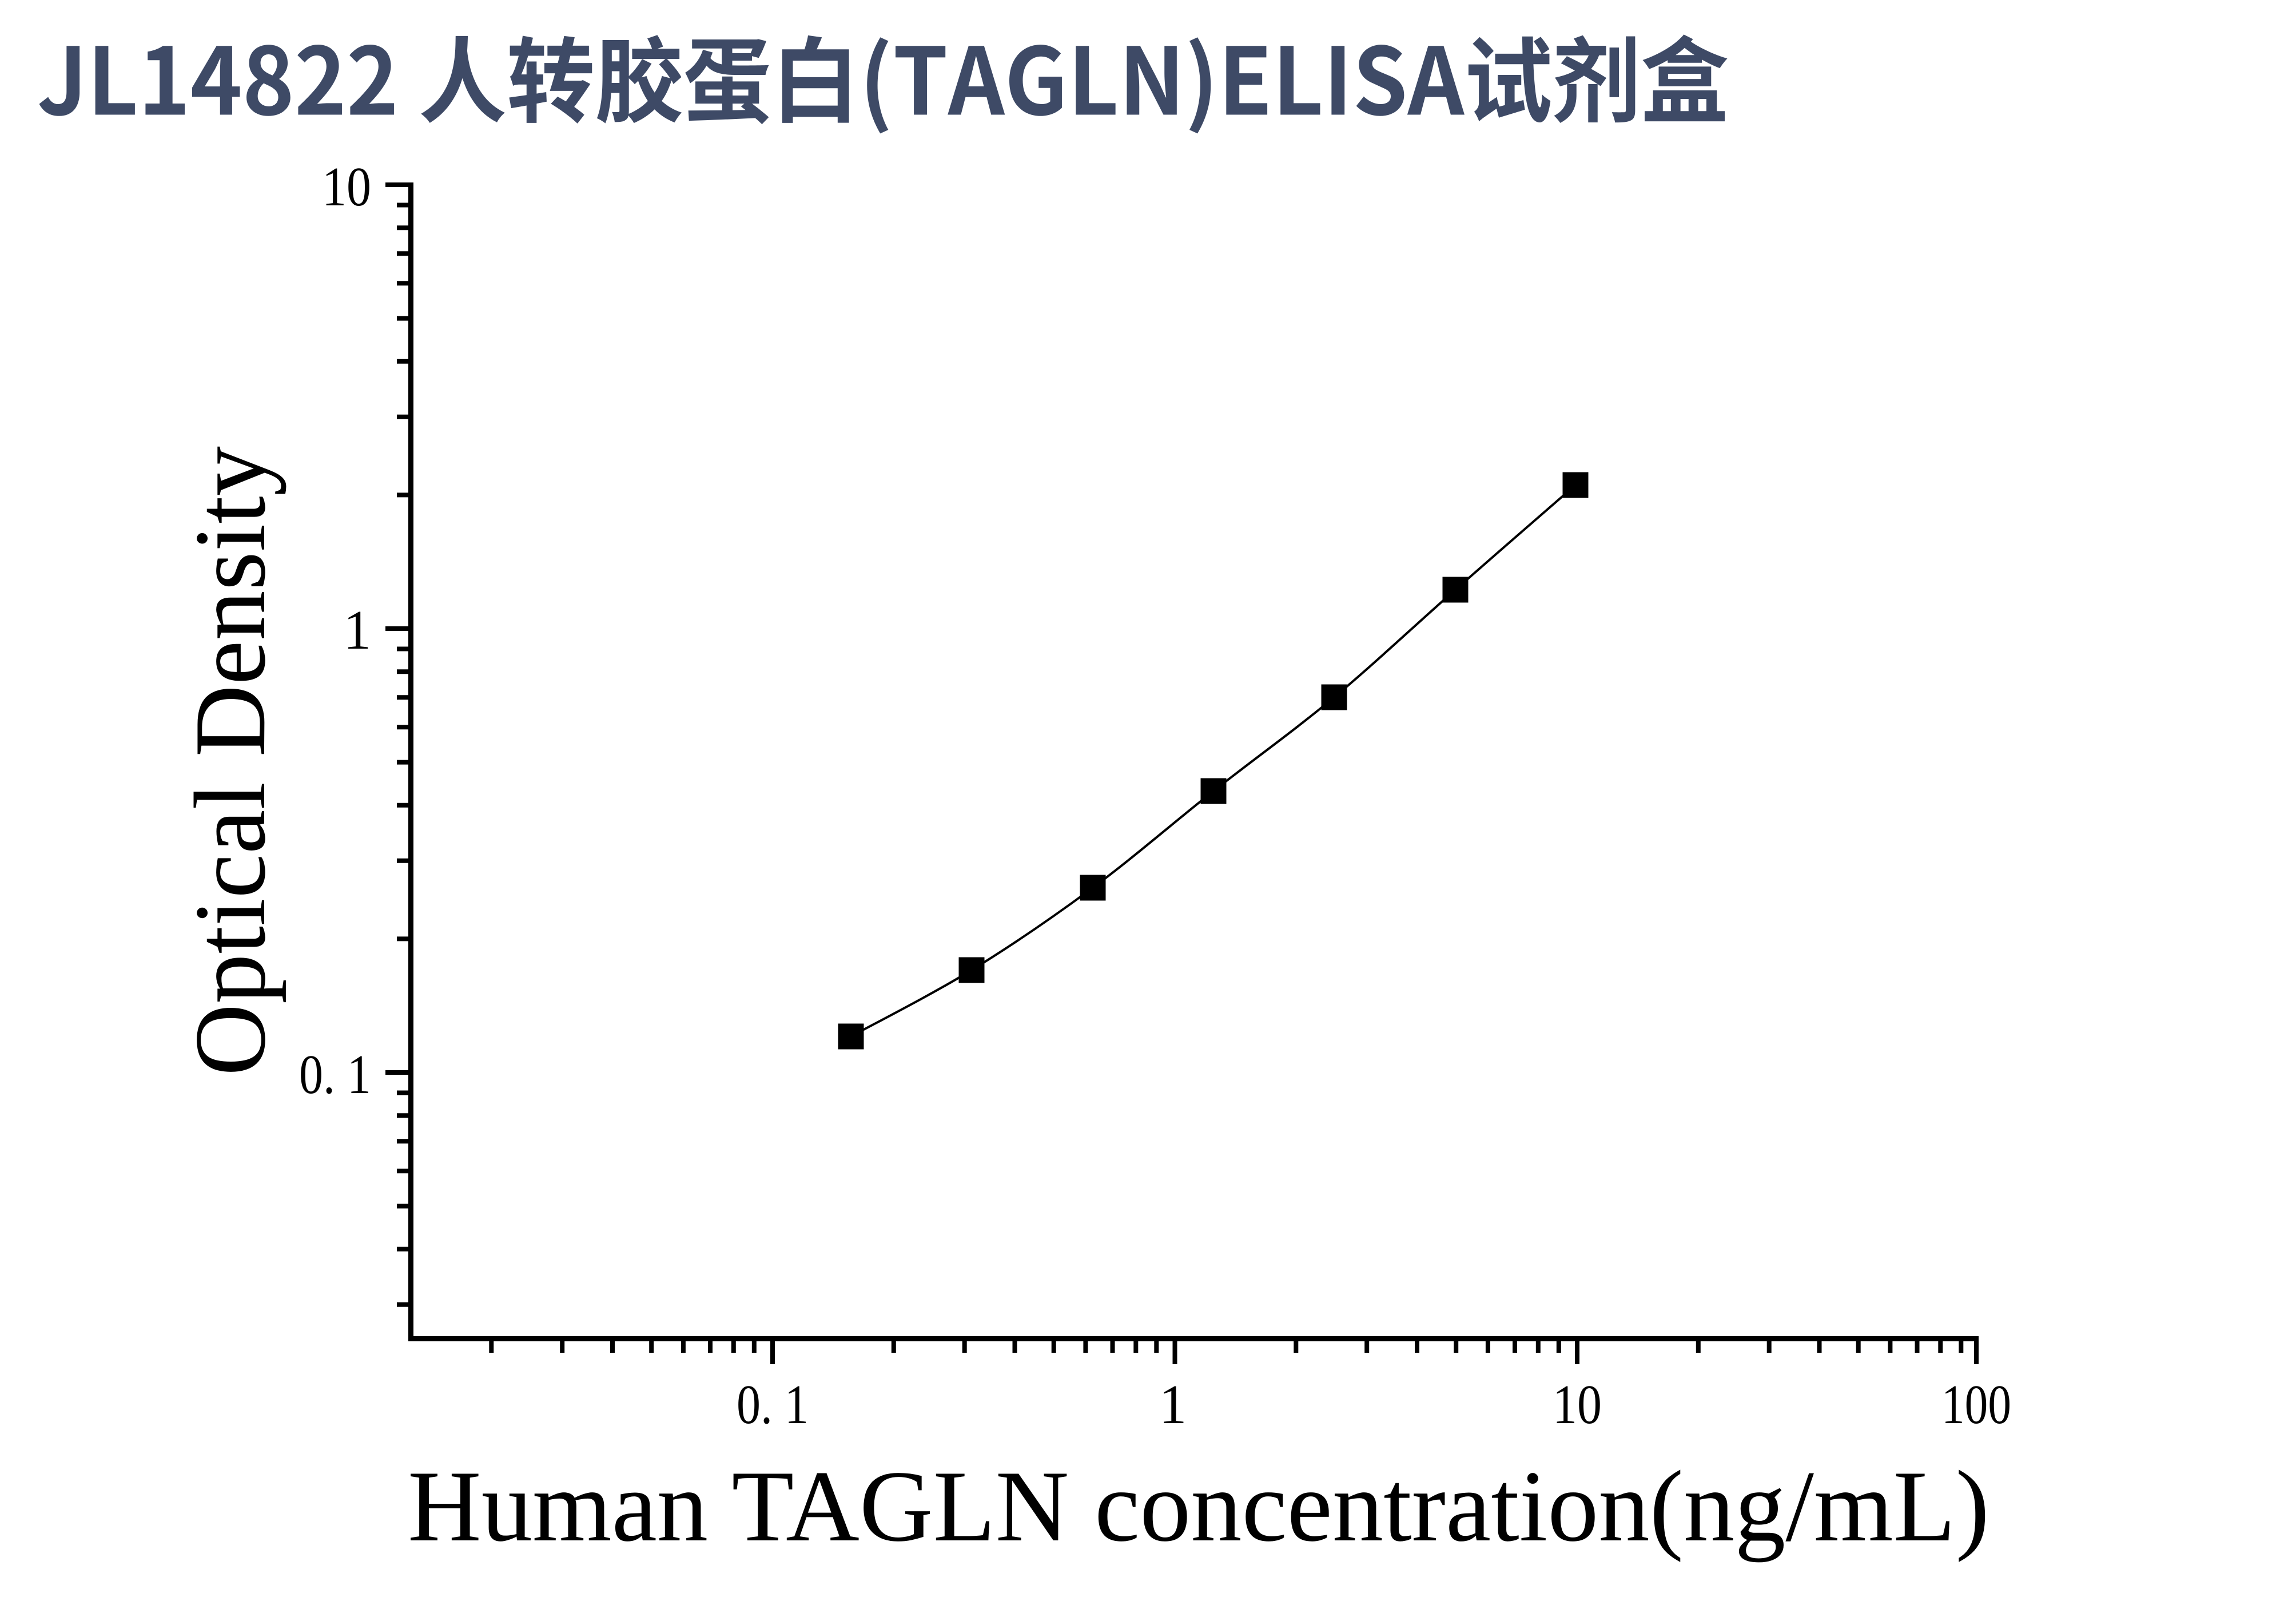 This screenshot has height=1605, width=2296. Describe the element at coordinates (1198, 1506) in the screenshot. I see `svg-text:Human TAGLN concentration(ng/m: Human TAGLN concentration(ng/mL)` at that location.